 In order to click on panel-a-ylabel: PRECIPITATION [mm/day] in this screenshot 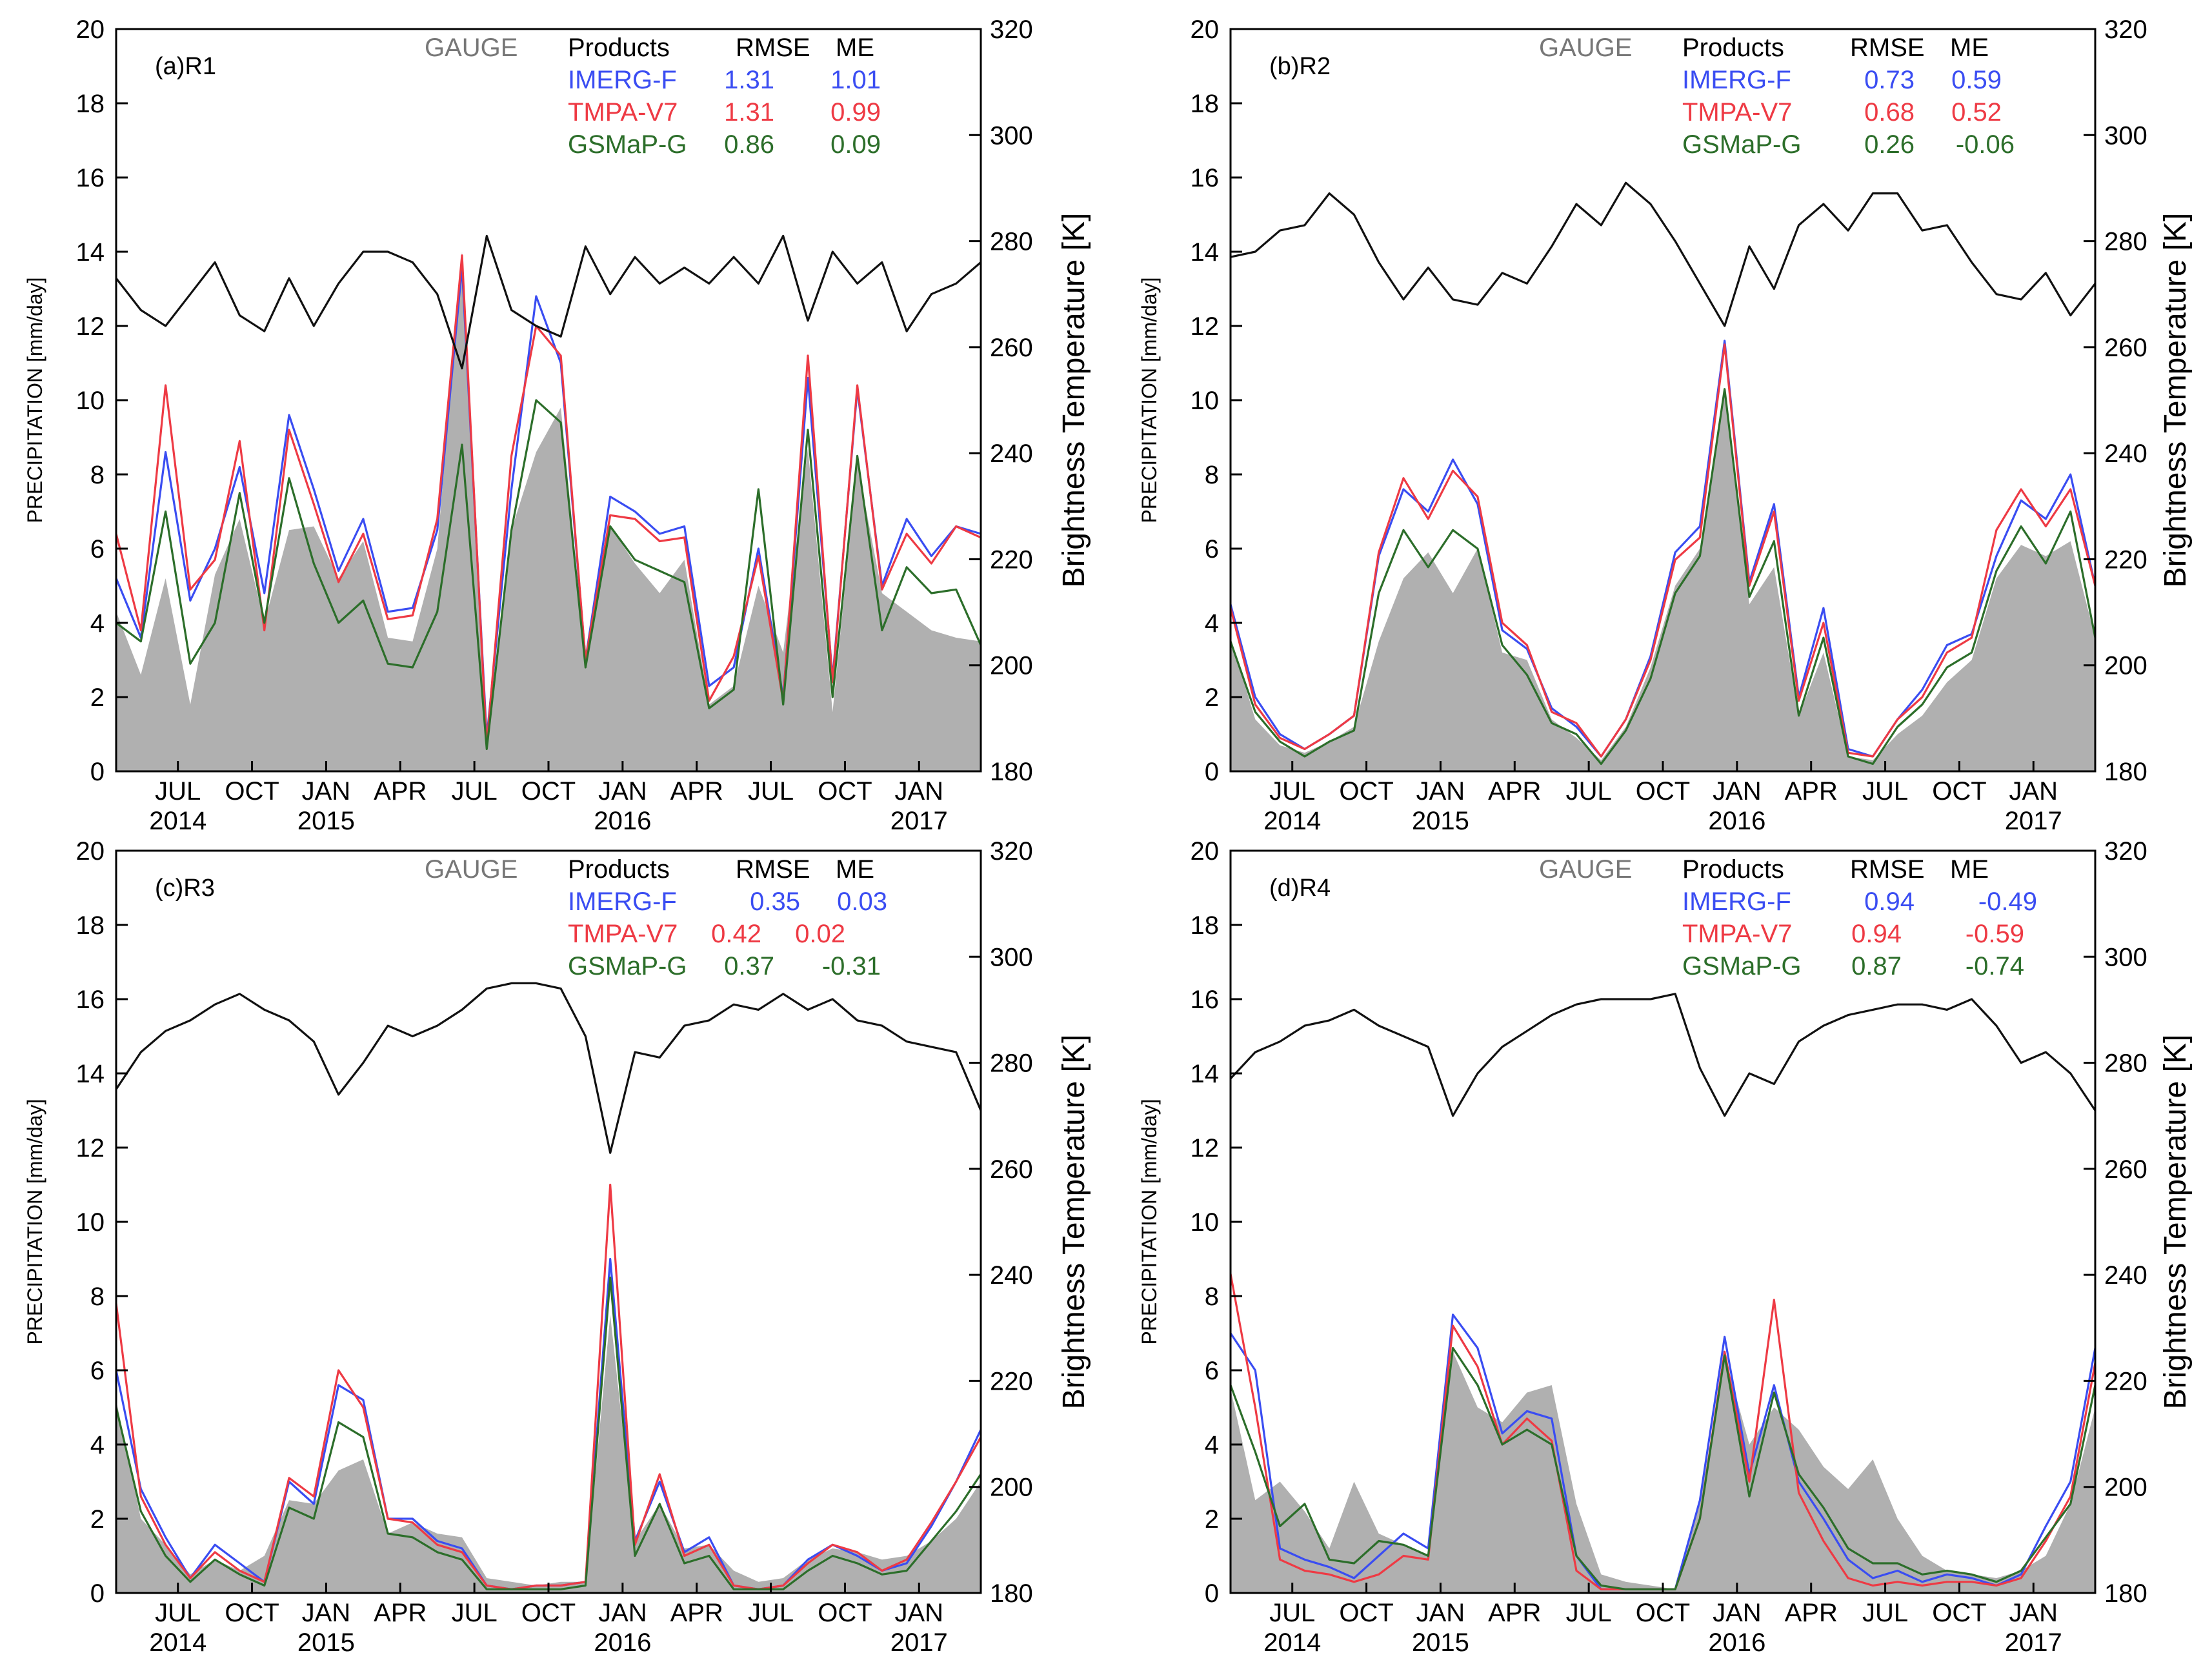, I will do `click(34, 400)`.